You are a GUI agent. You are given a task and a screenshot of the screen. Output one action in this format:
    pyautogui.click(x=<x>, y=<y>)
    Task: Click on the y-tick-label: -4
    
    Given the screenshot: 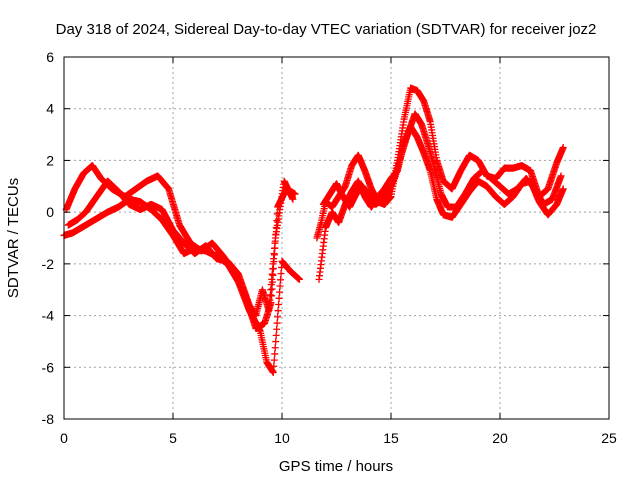 What is the action you would take?
    pyautogui.click(x=48, y=316)
    